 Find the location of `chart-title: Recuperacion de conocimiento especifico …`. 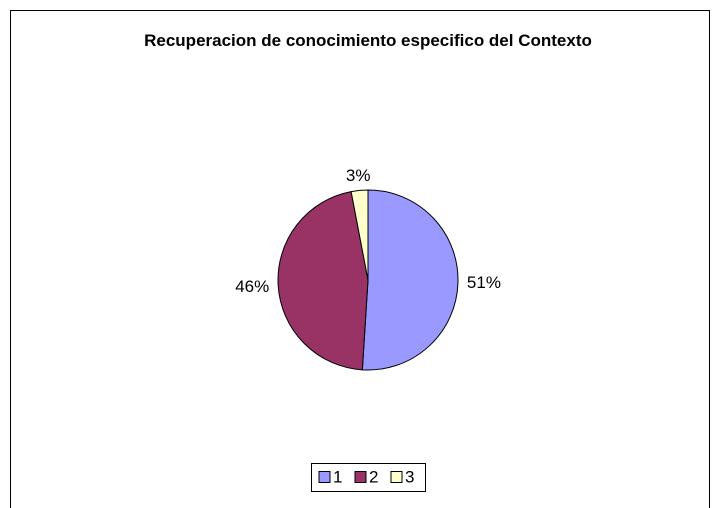

chart-title: Recuperacion de conocimiento especifico … is located at coordinates (368, 40).